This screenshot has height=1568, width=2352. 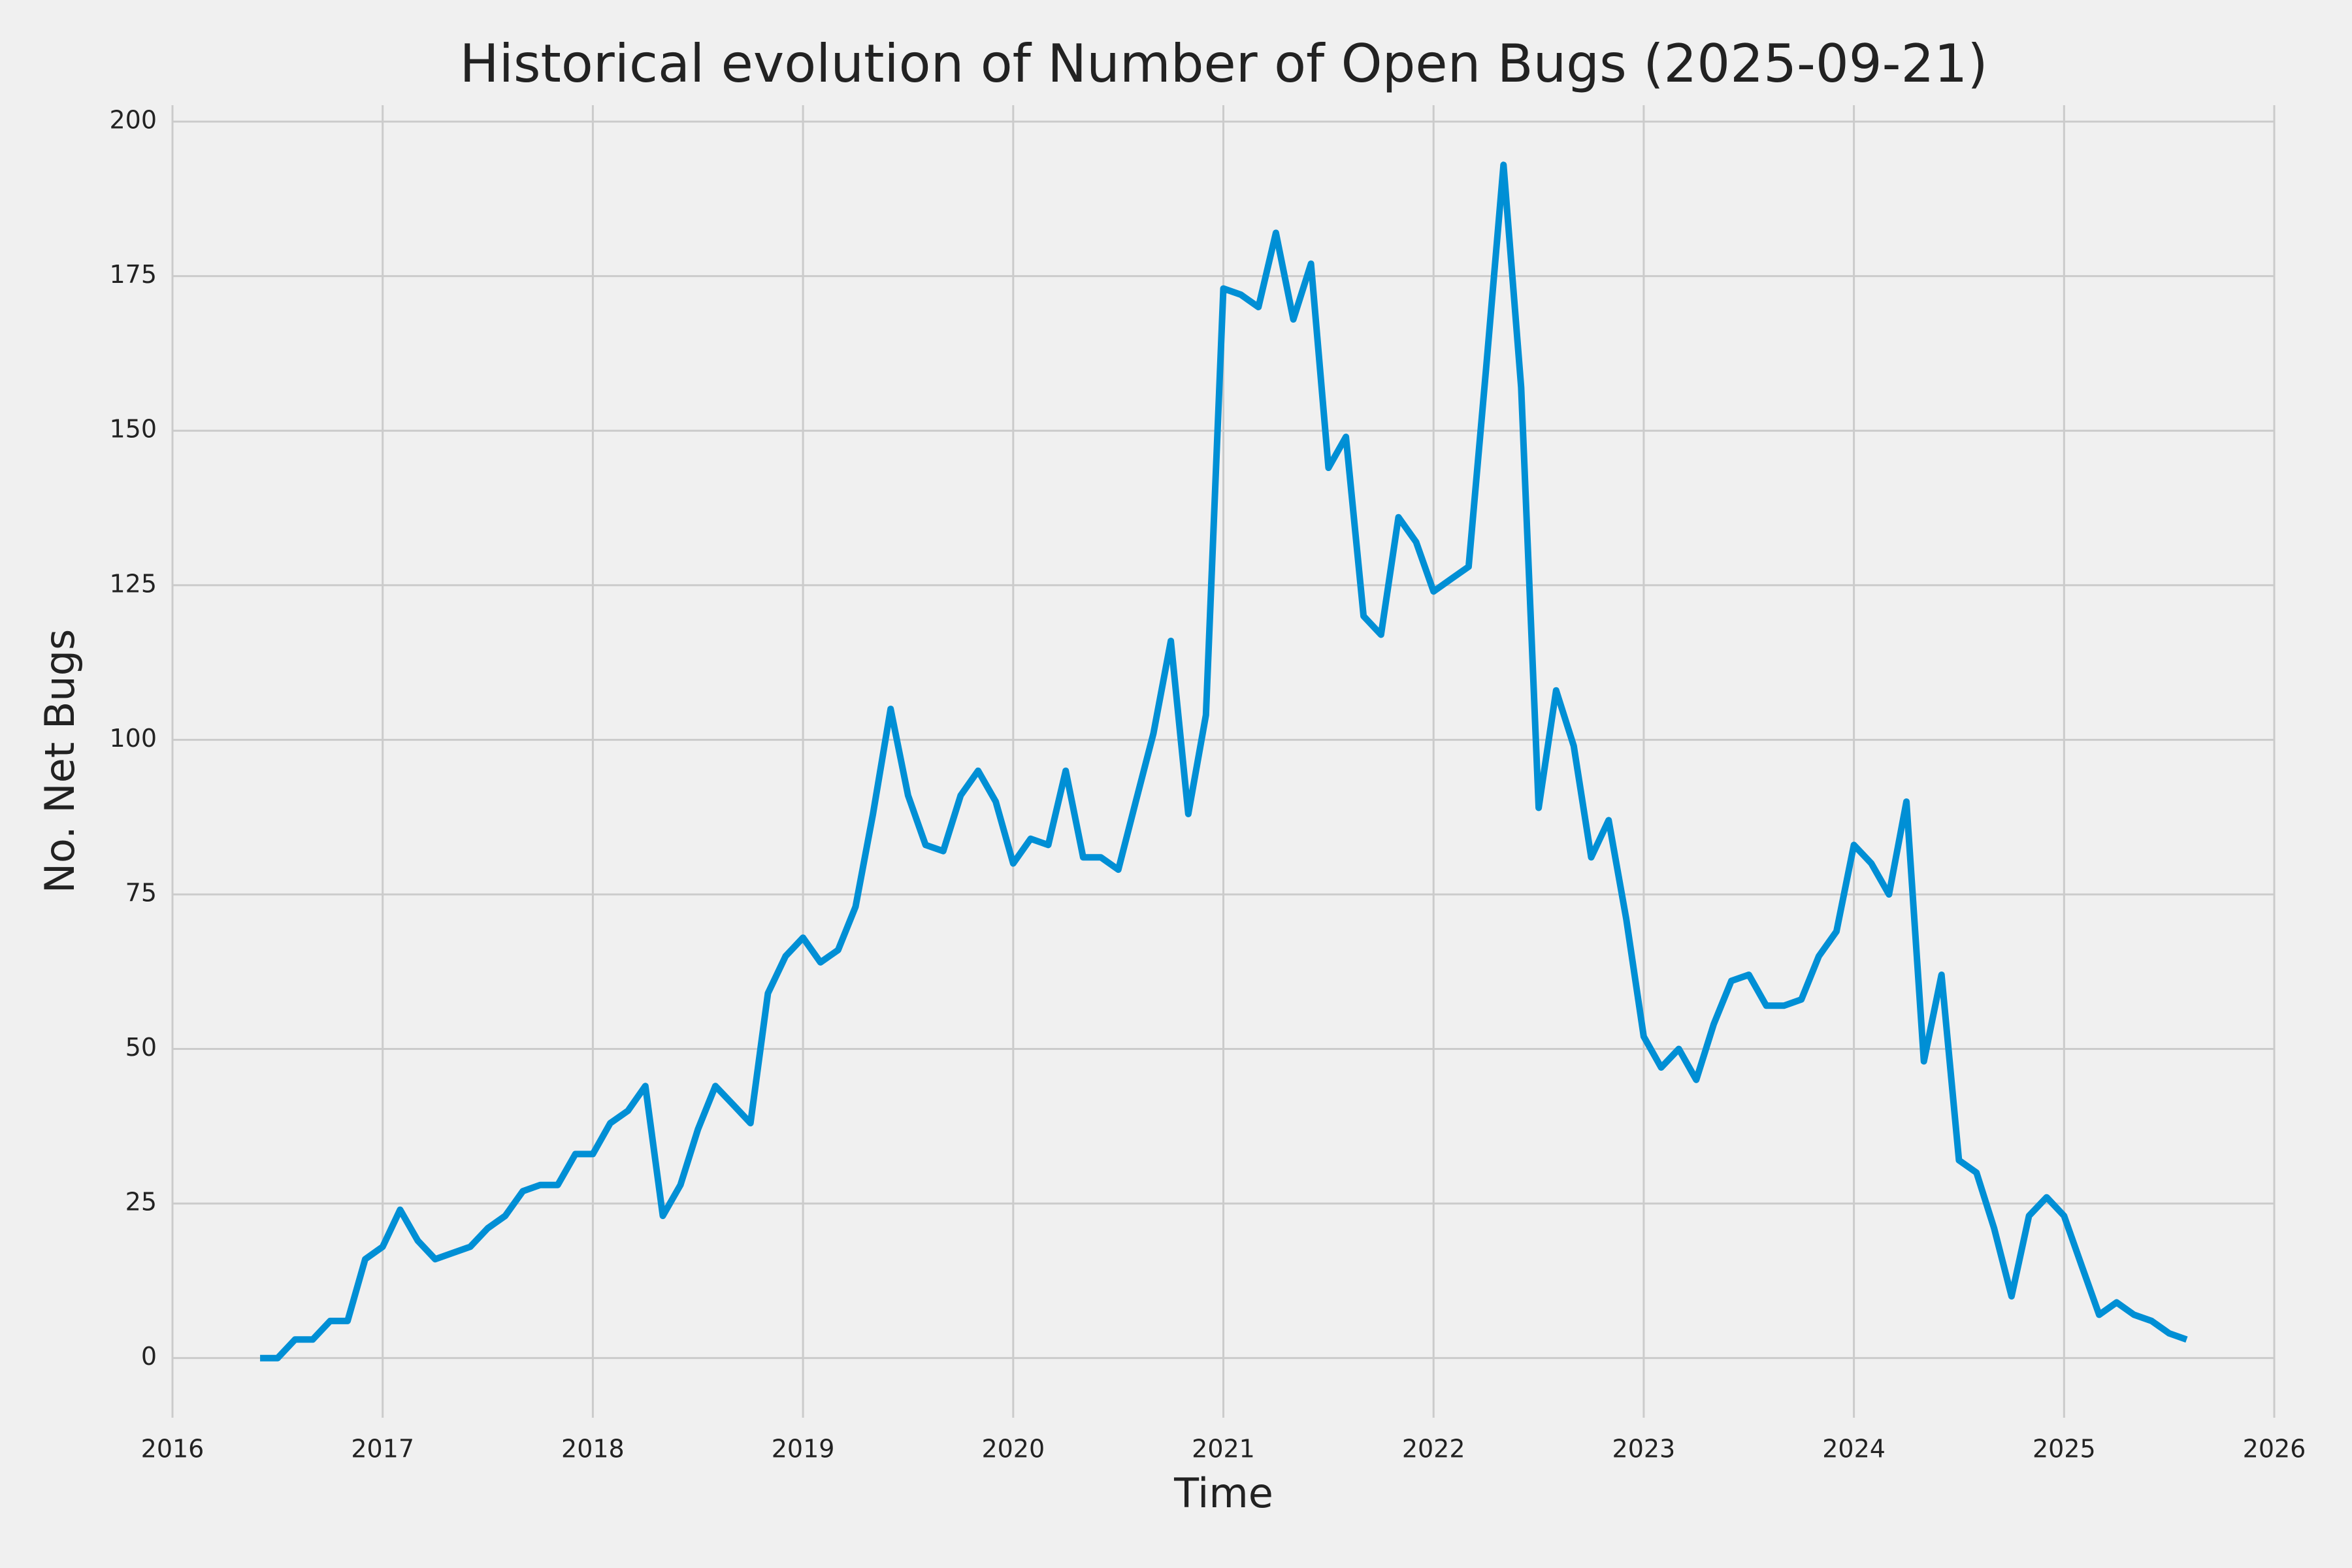 What do you see at coordinates (1223, 1493) in the screenshot?
I see `x-axis-label: Time` at bounding box center [1223, 1493].